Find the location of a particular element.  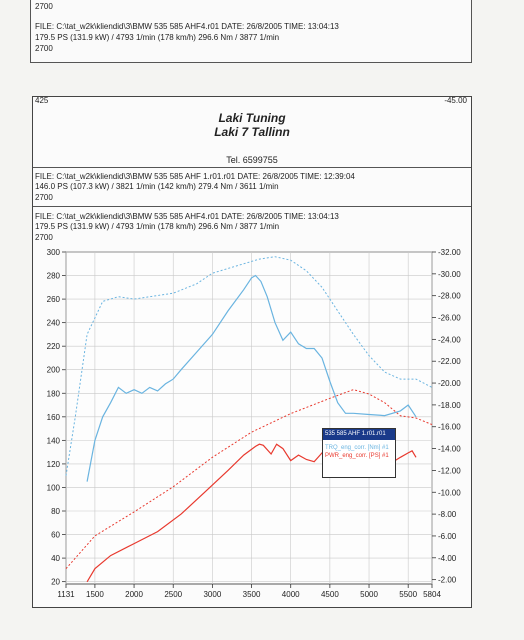

y-right-tick-label: -30.00 is located at coordinates (449, 274).